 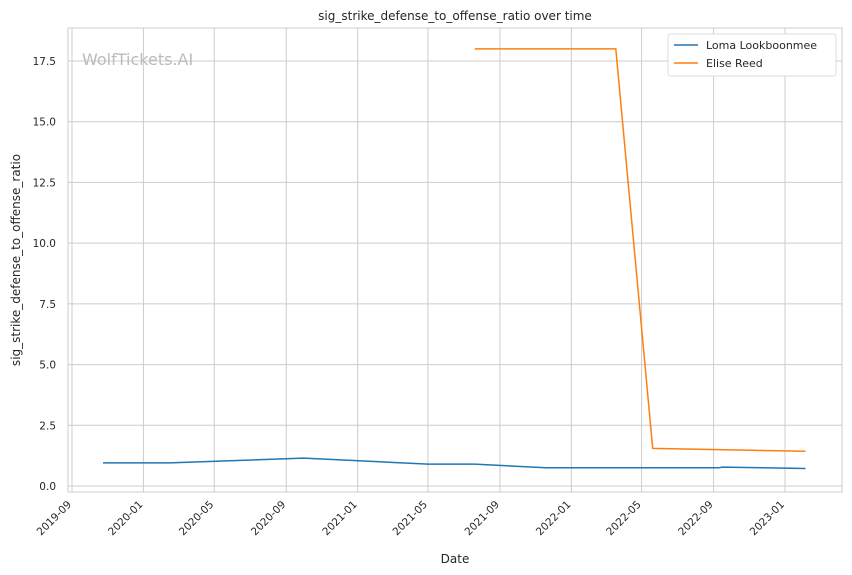 What do you see at coordinates (411, 519) in the screenshot?
I see `x-tick-label: 2021-05` at bounding box center [411, 519].